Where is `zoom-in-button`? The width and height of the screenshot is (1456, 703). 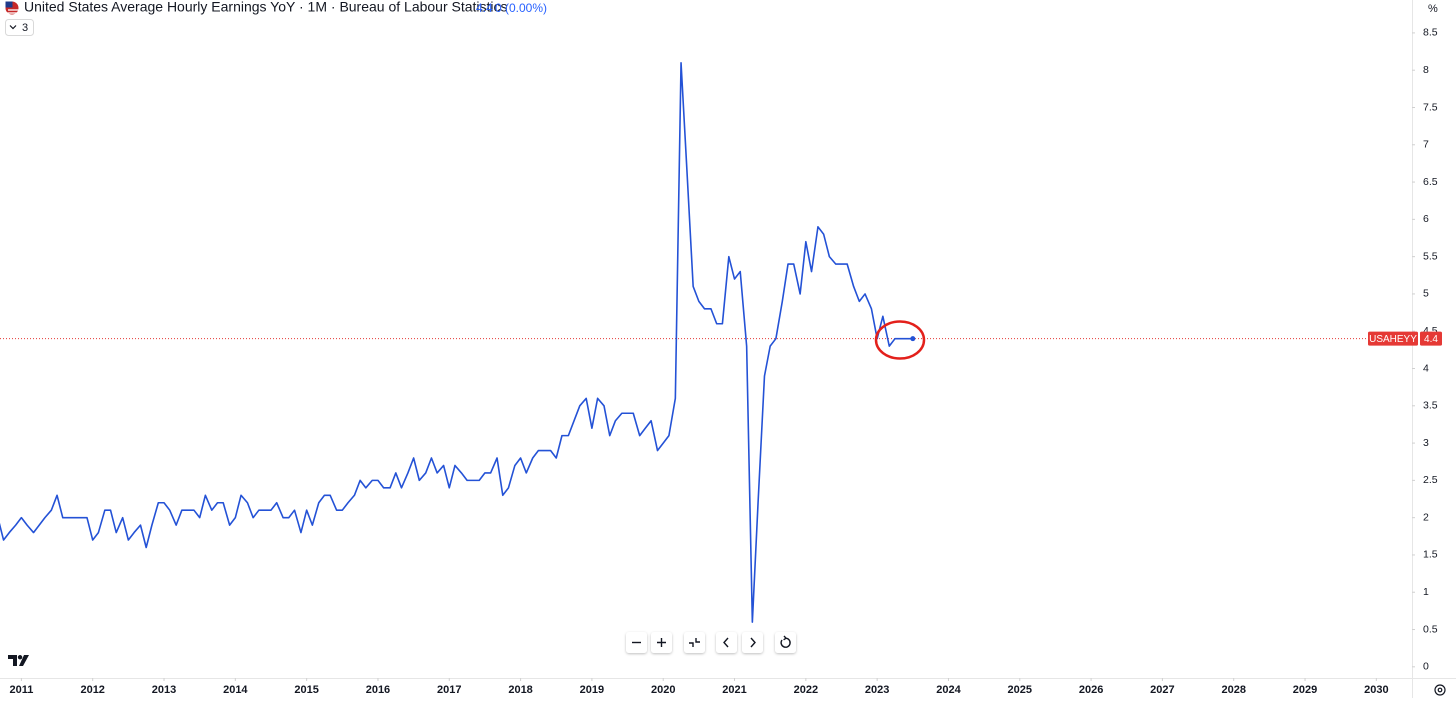
zoom-in-button is located at coordinates (661, 642).